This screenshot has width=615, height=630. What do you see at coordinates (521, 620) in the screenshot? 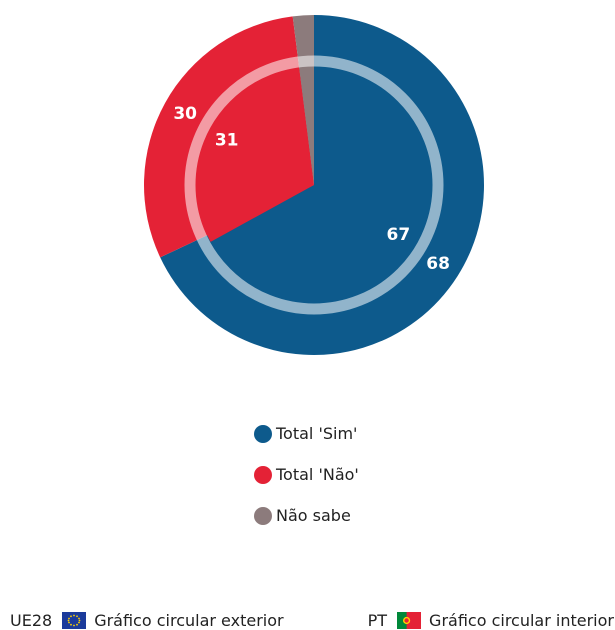
I see `footer-right-text: Gráfico circular interior` at bounding box center [521, 620].